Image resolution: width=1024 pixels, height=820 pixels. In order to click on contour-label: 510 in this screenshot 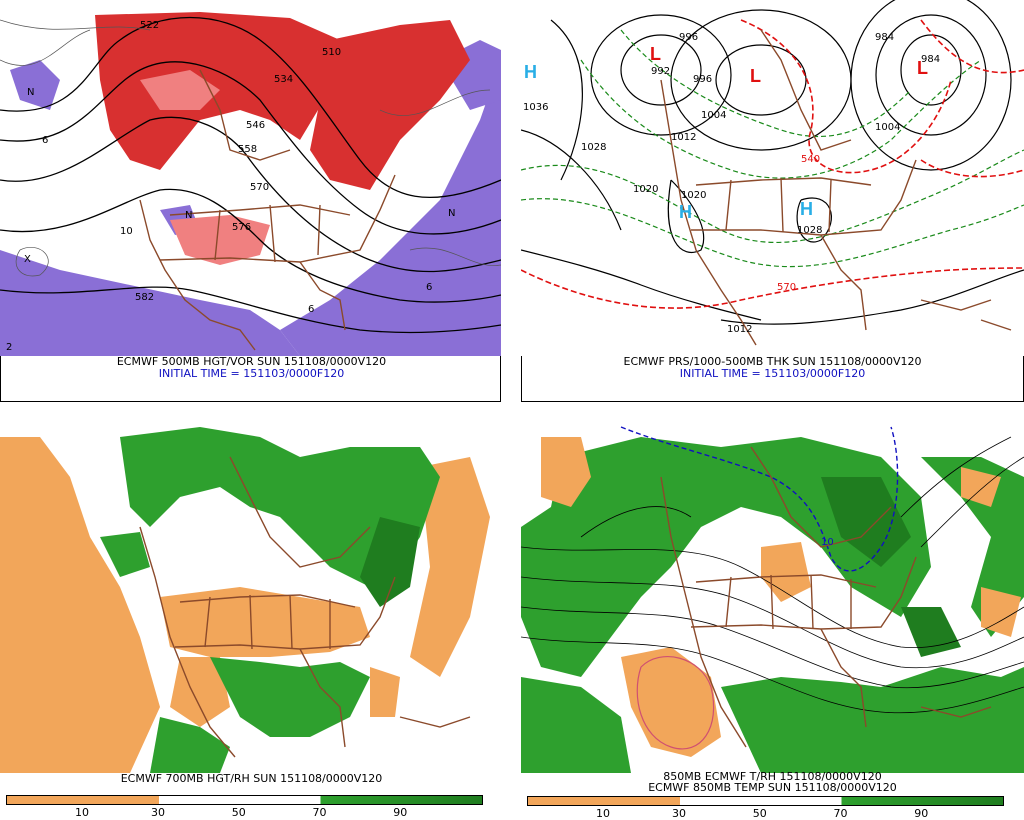, I will do `click(331, 52)`.